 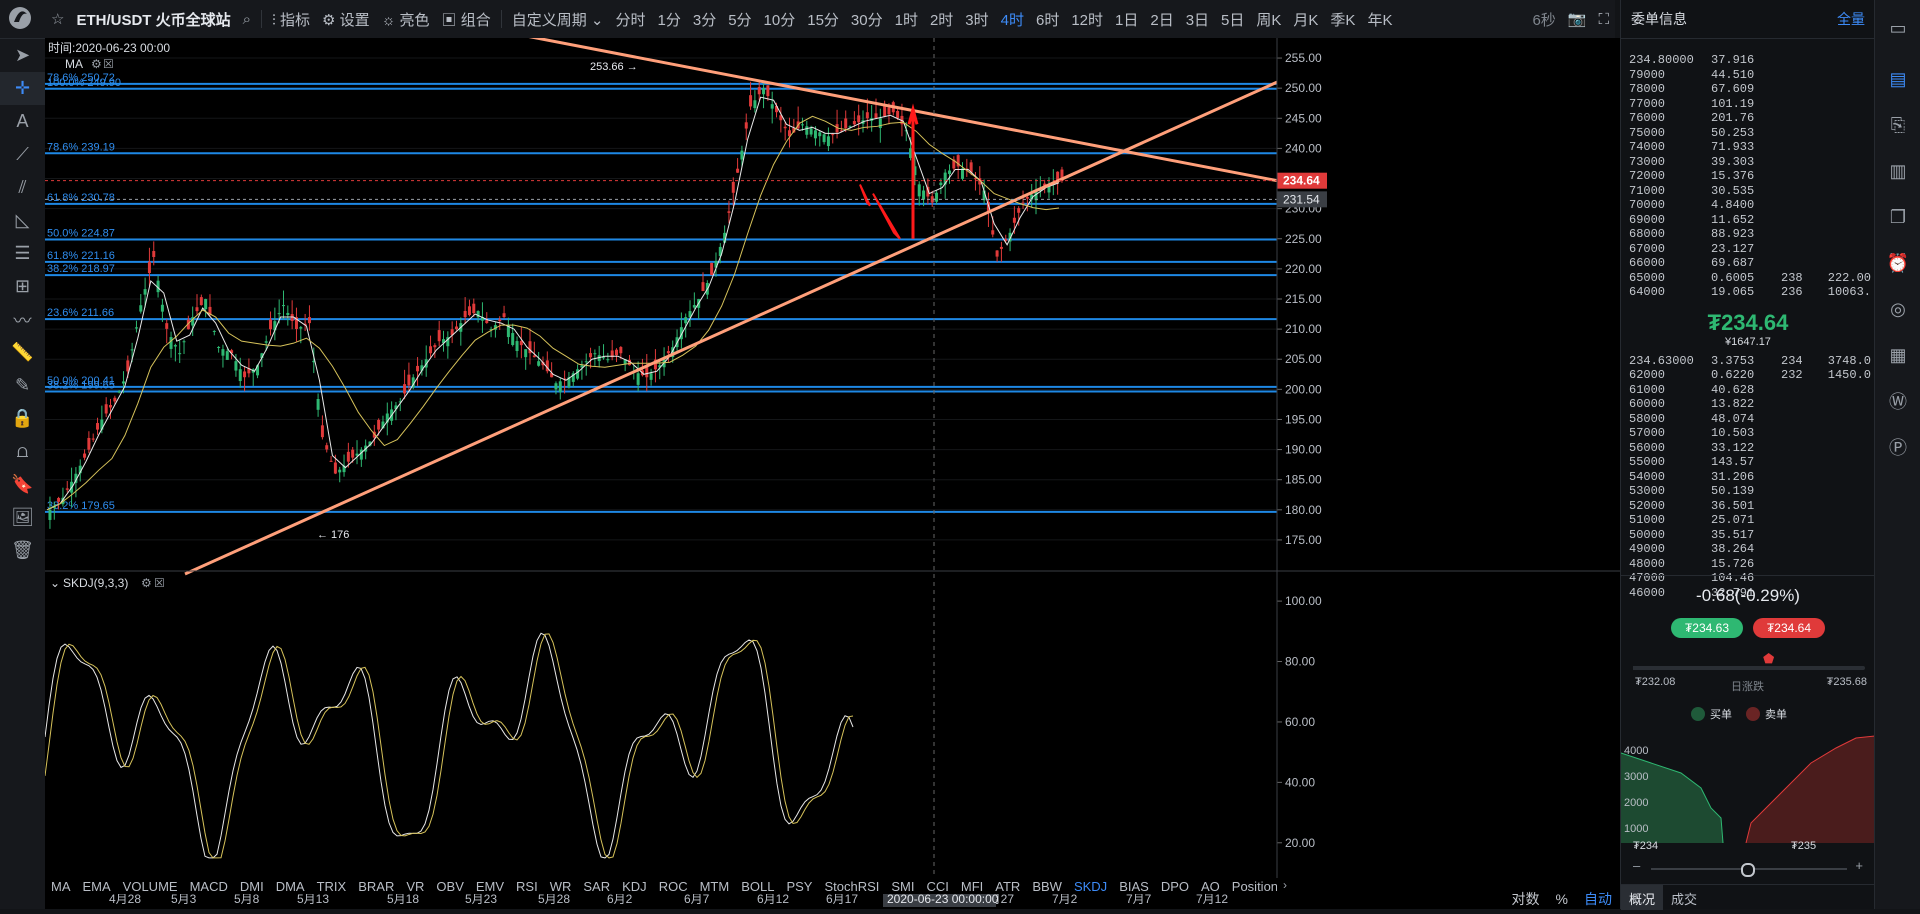 I want to click on bid-row: 58000 48.074, so click(x=1748, y=419).